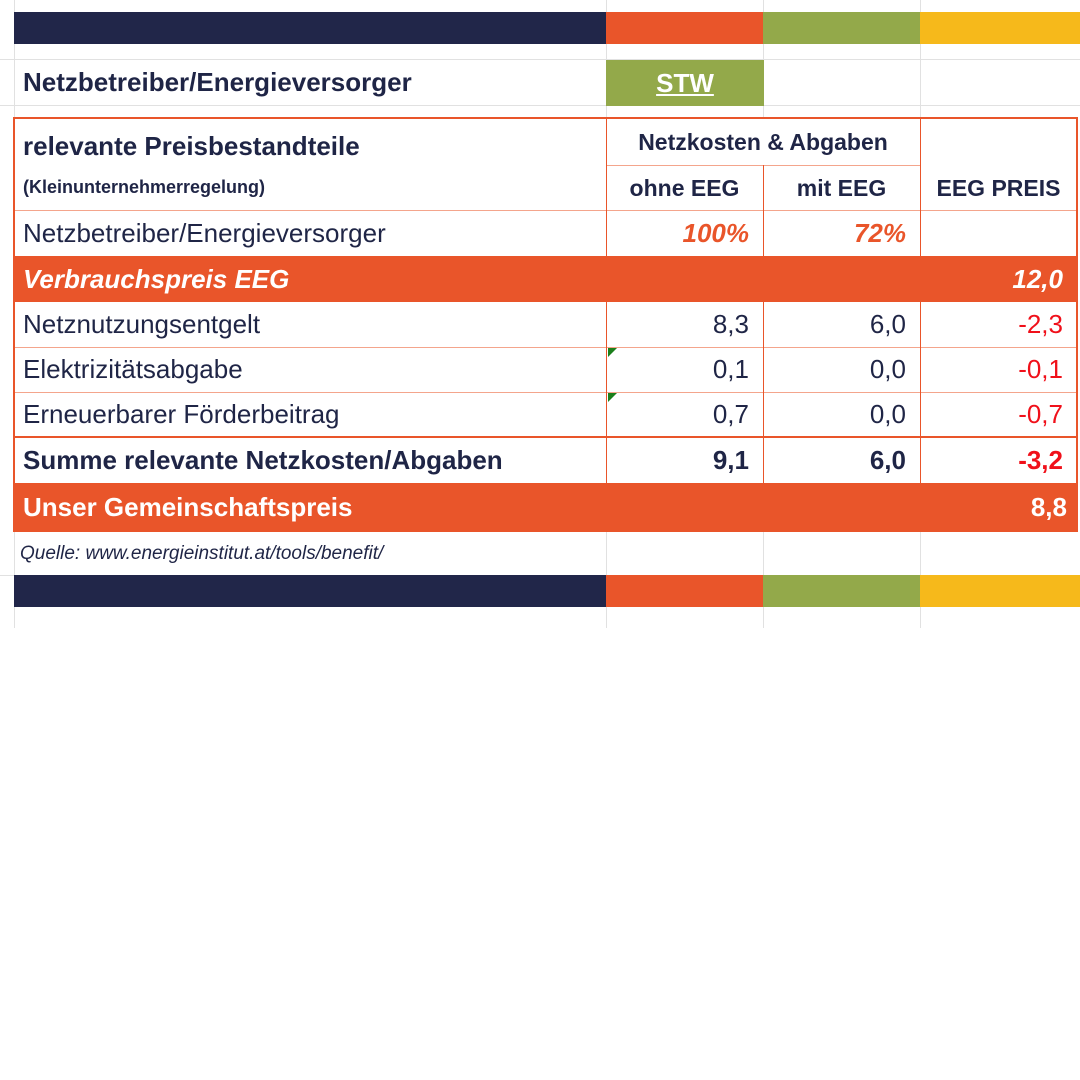 The image size is (1080, 1080). Describe the element at coordinates (716, 233) in the screenshot. I see `share-ohne: 100%` at that location.